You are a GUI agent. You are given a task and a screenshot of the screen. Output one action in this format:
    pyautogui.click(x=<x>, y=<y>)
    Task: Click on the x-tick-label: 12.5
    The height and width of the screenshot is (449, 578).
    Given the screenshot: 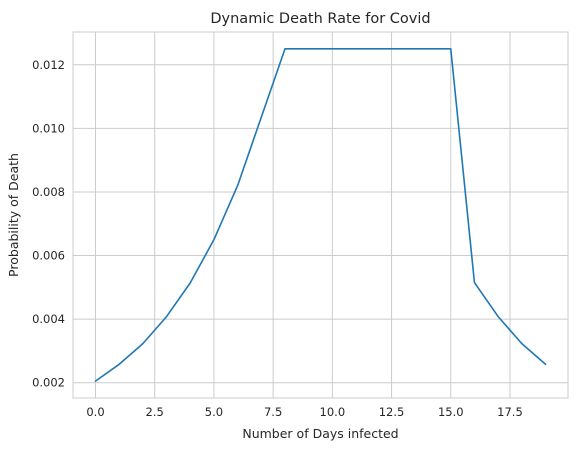 What is the action you would take?
    pyautogui.click(x=392, y=412)
    